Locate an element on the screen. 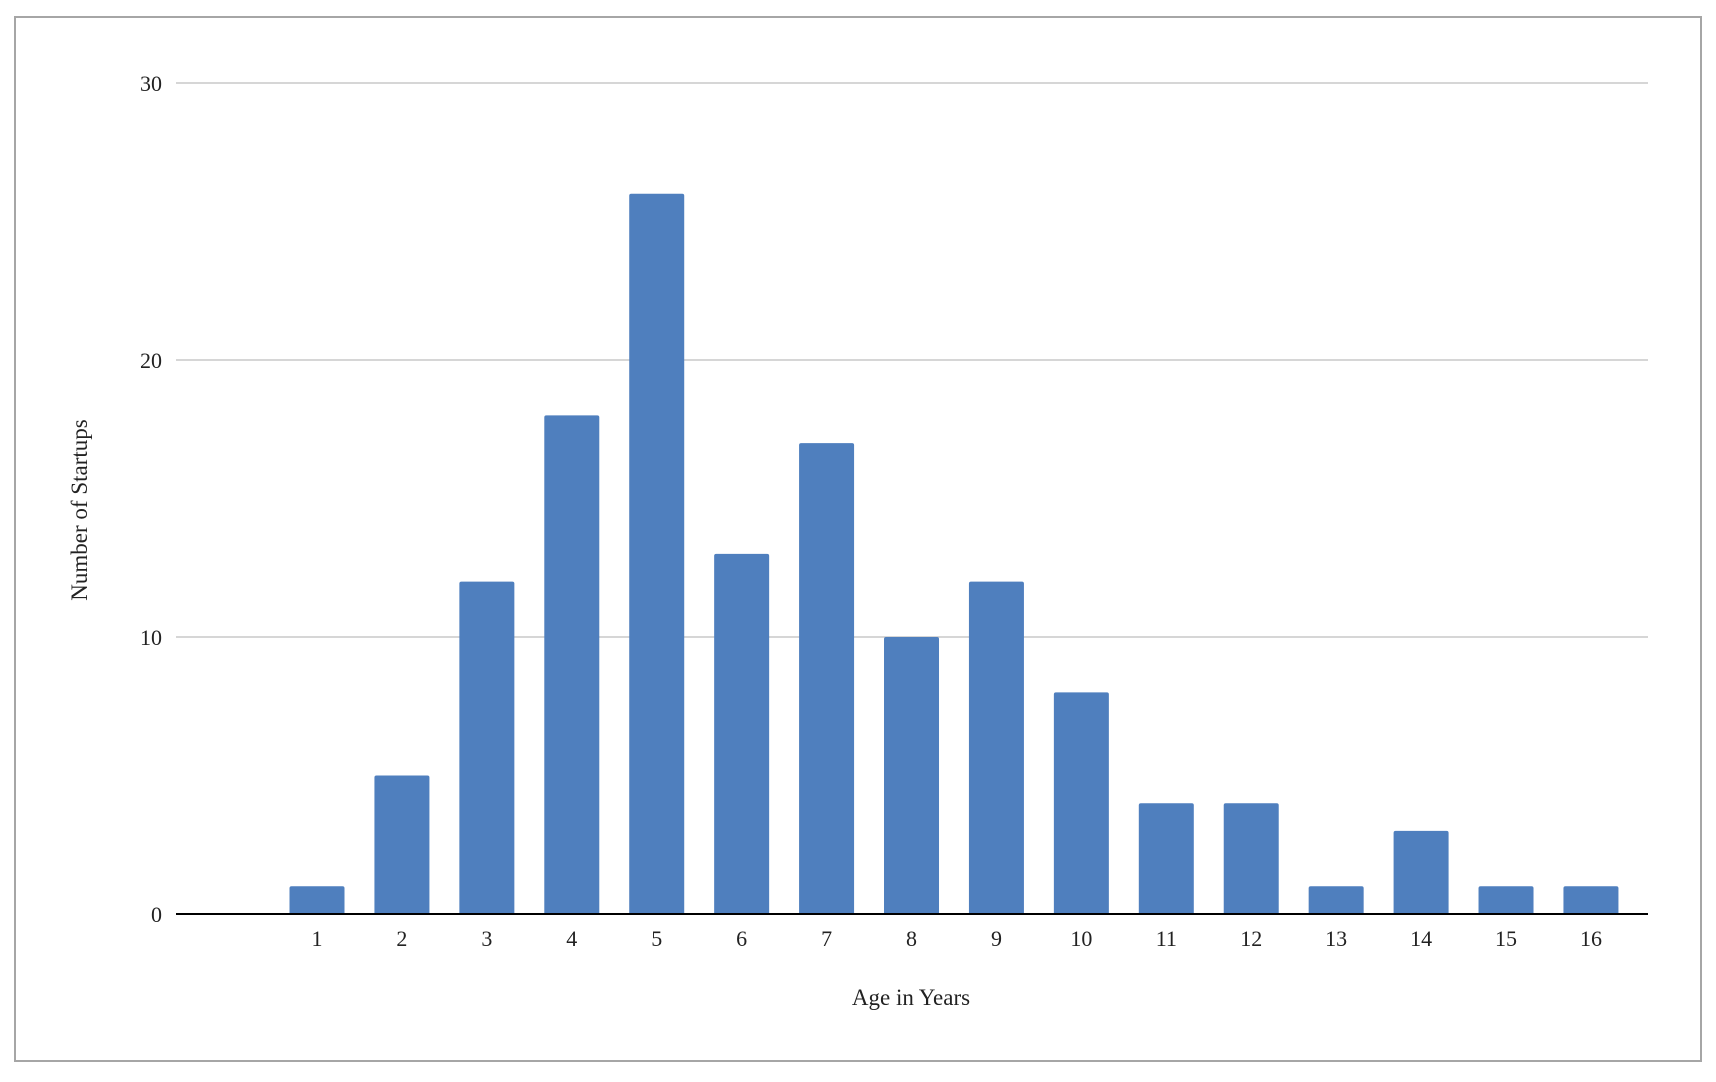  y-tick-label: 10 is located at coordinates (151, 637).